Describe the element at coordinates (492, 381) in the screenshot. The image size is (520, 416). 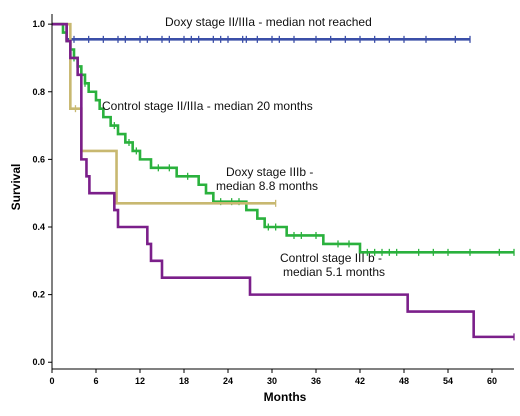
I see `x-tick-label: 60` at that location.